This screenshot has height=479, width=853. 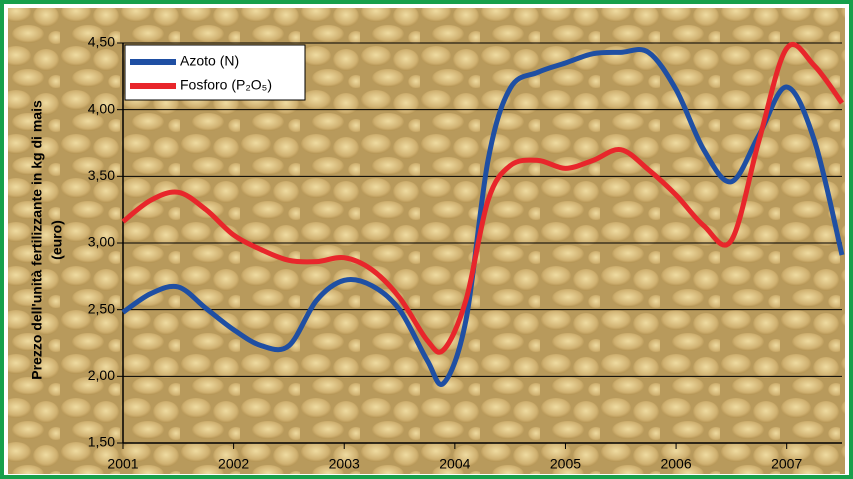 What do you see at coordinates (675, 464) in the screenshot?
I see `x-tick-label: 2006` at bounding box center [675, 464].